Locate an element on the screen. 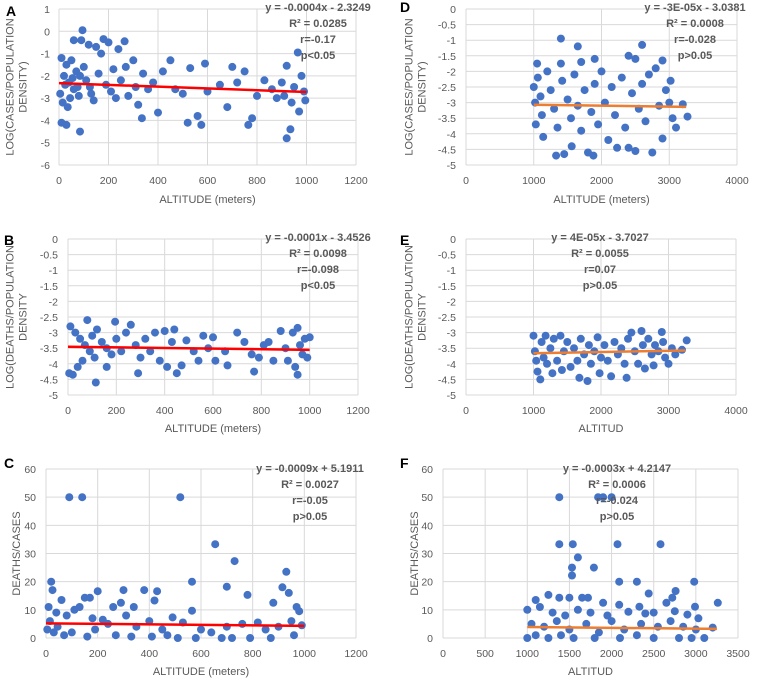 The height and width of the screenshot is (680, 757). regression-annotation: r=-0.05 is located at coordinates (310, 501).